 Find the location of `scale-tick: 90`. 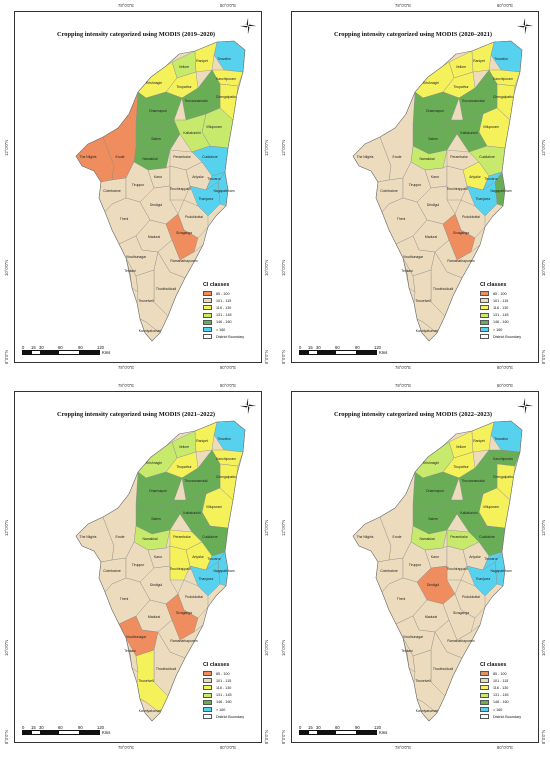

scale-tick: 90 is located at coordinates (357, 347).